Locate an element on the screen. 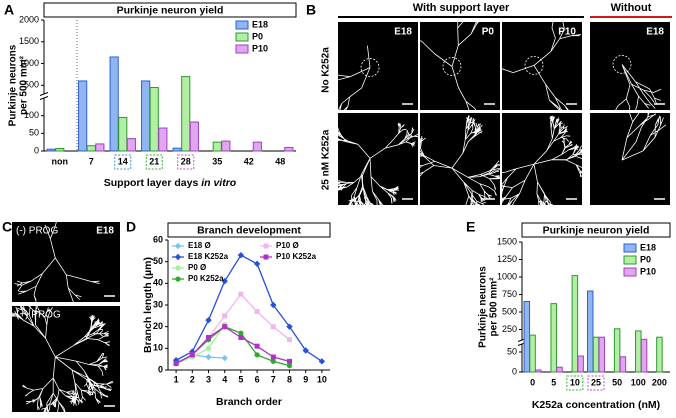 Image resolution: width=676 pixels, height=418 pixels. y-tick-label: 250 is located at coordinates (509, 329).